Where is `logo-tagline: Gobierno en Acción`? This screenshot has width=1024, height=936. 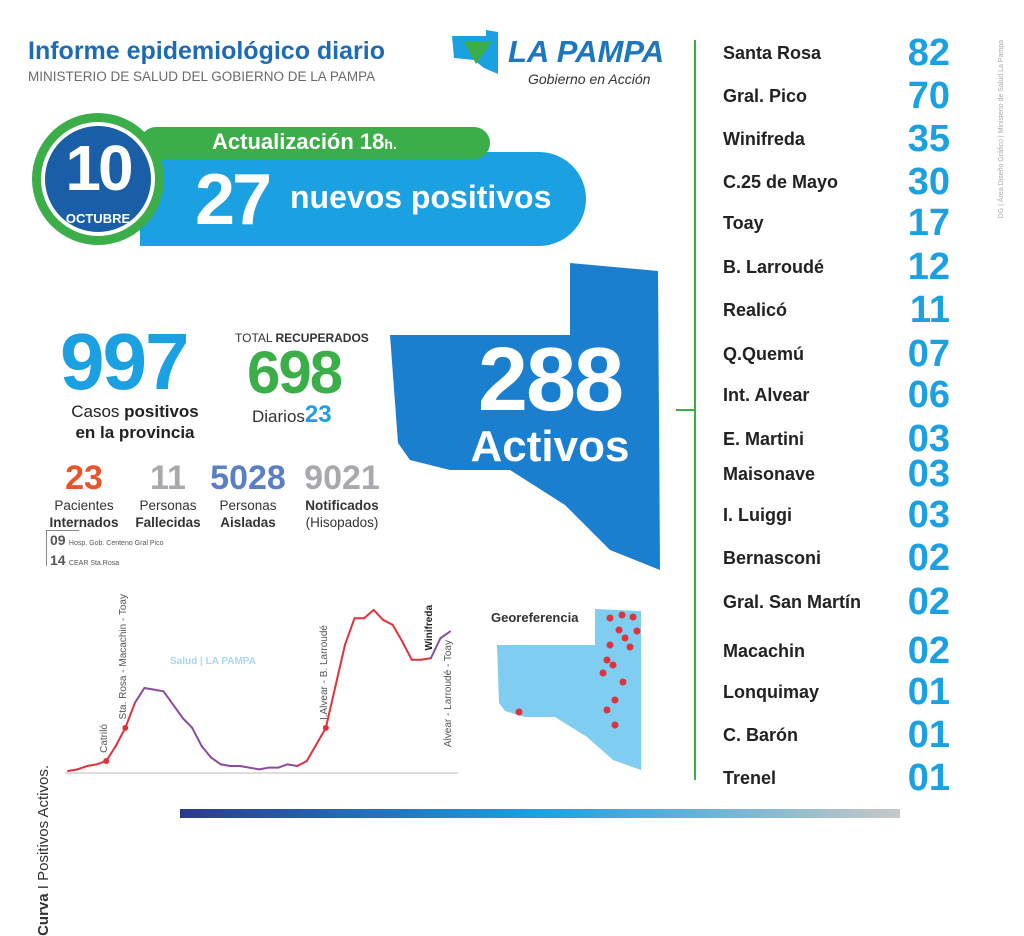 logo-tagline: Gobierno en Acción is located at coordinates (589, 79).